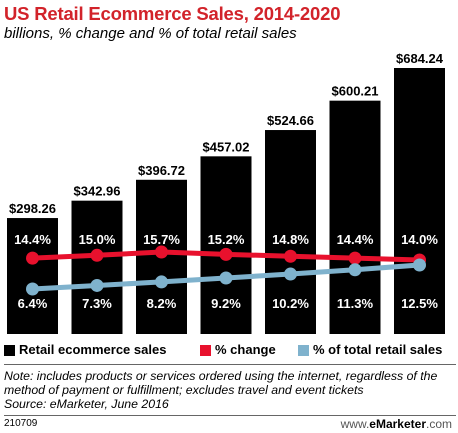  What do you see at coordinates (290, 325) in the screenshot?
I see `x-tick-label-2018: 2018` at bounding box center [290, 325].